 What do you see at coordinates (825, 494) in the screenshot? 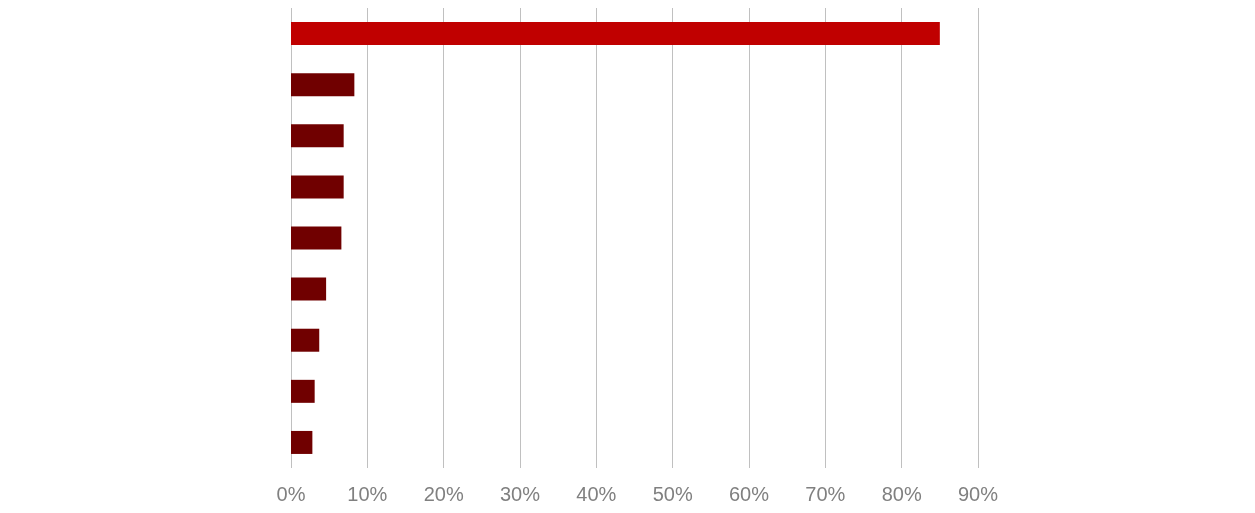
I see `x-tick-label: 70%` at bounding box center [825, 494].